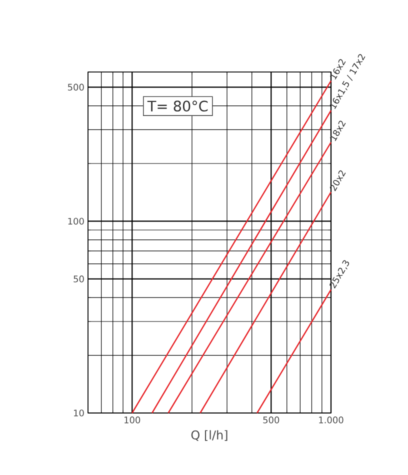  What do you see at coordinates (76, 87) in the screenshot?
I see `y-tick-label: 500` at bounding box center [76, 87].